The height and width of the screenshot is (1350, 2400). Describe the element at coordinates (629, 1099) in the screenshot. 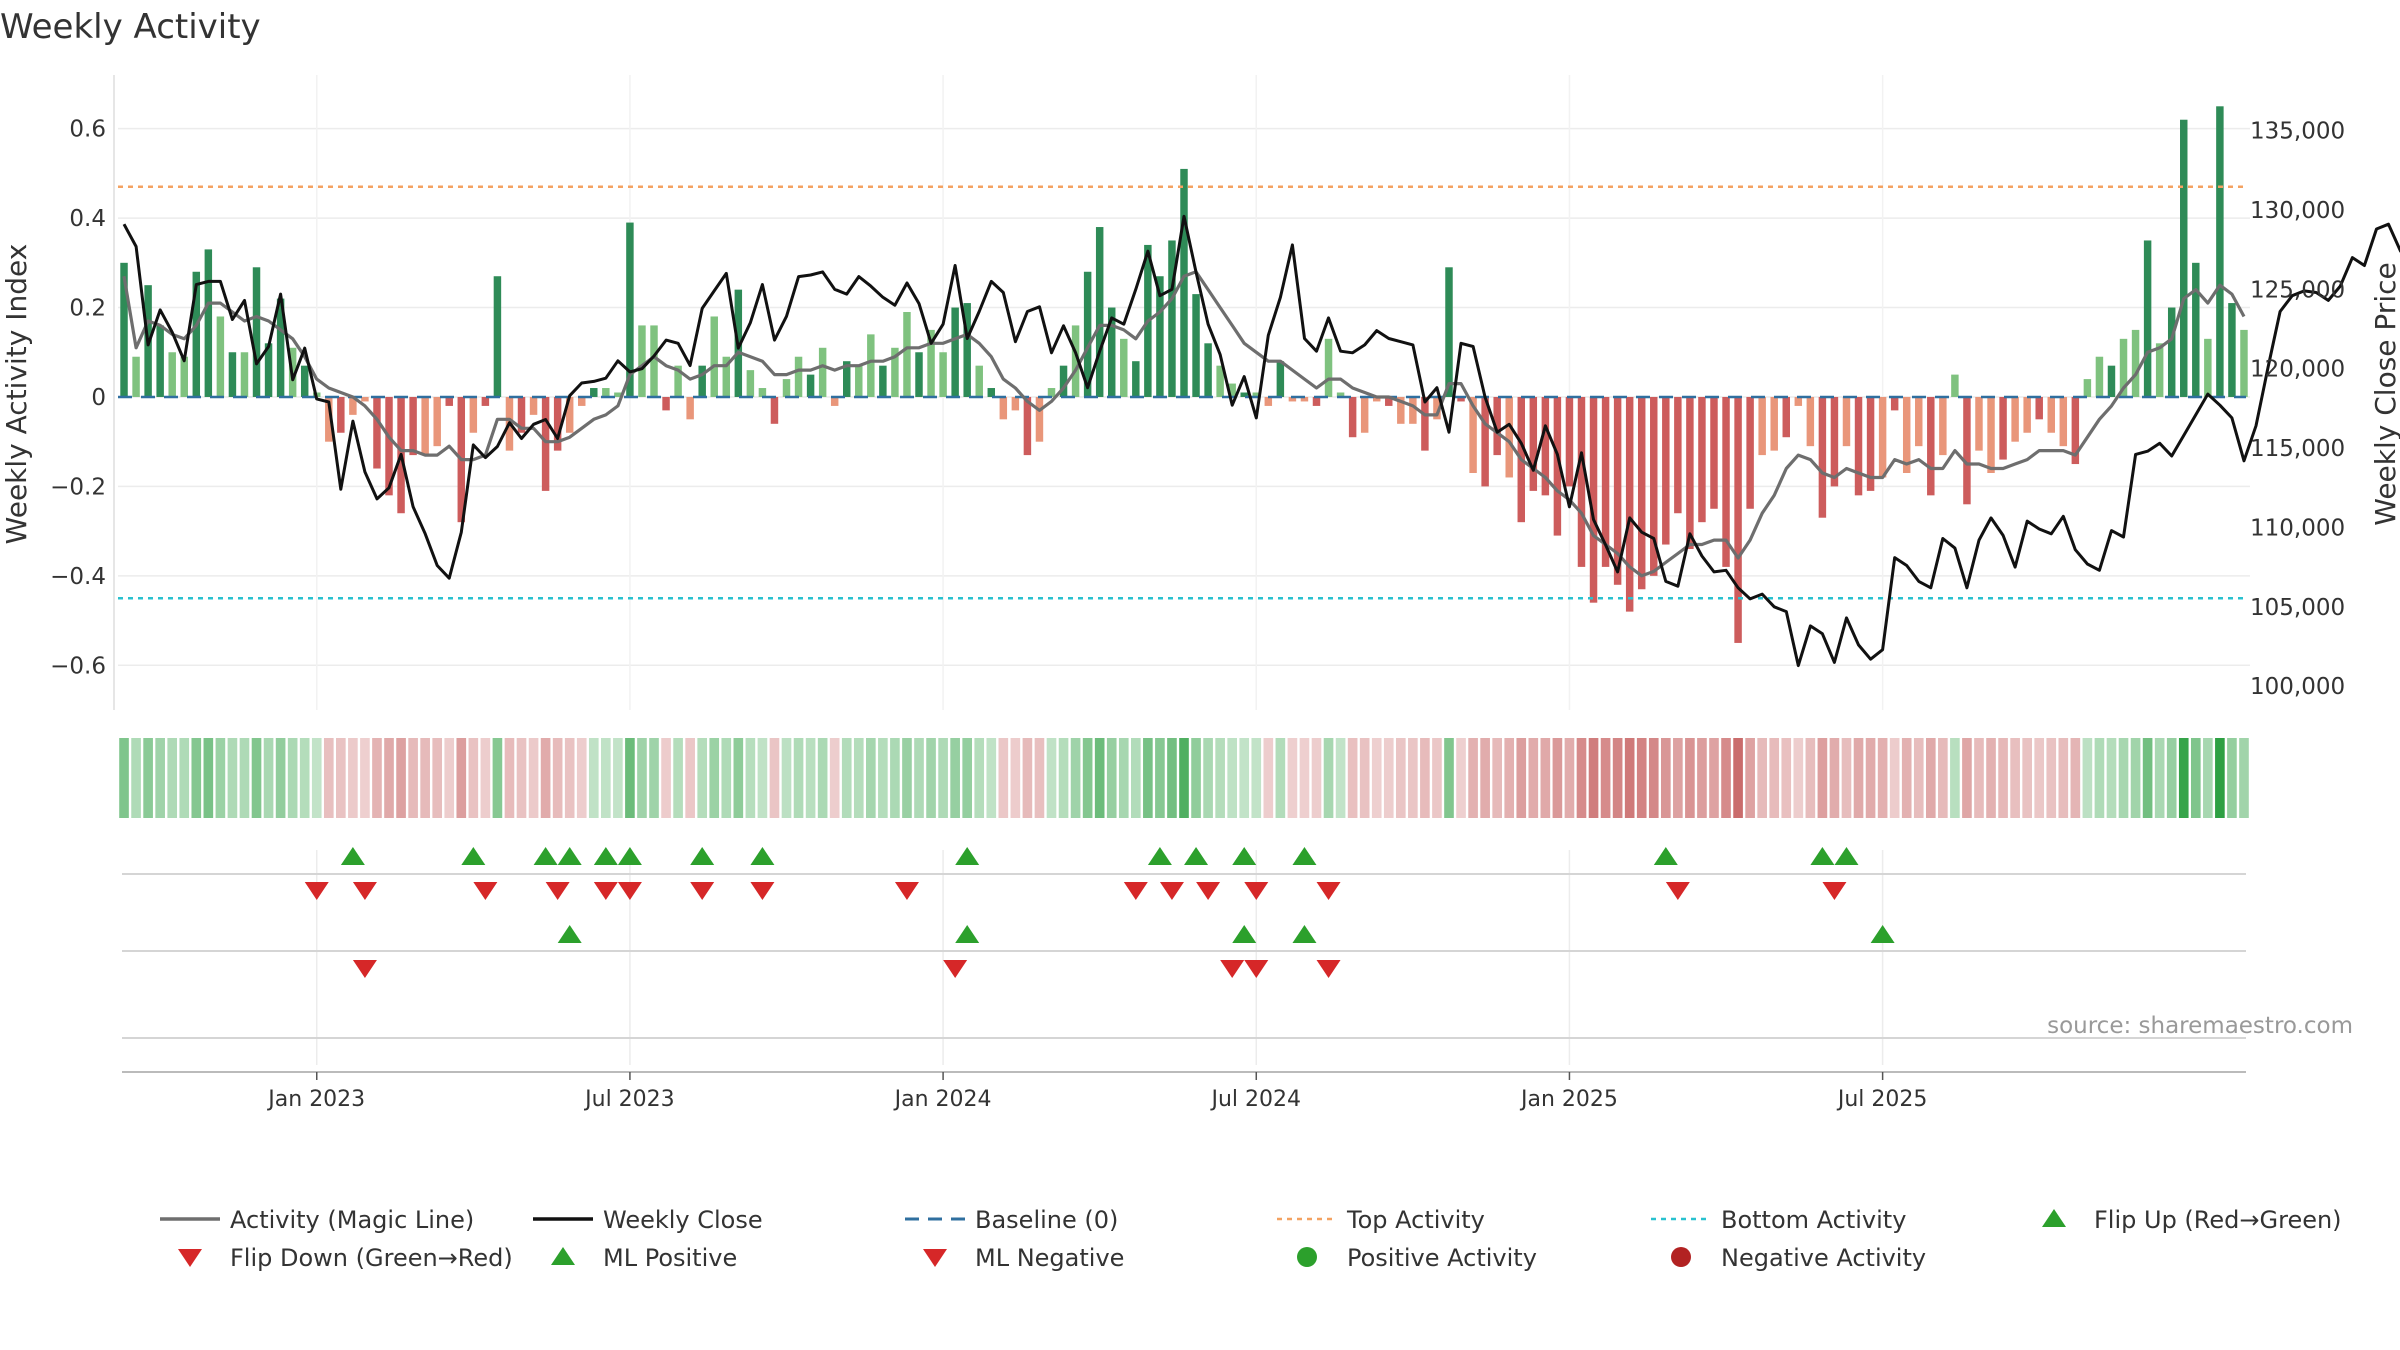

I see `x-tick-label: Jul 2023` at that location.